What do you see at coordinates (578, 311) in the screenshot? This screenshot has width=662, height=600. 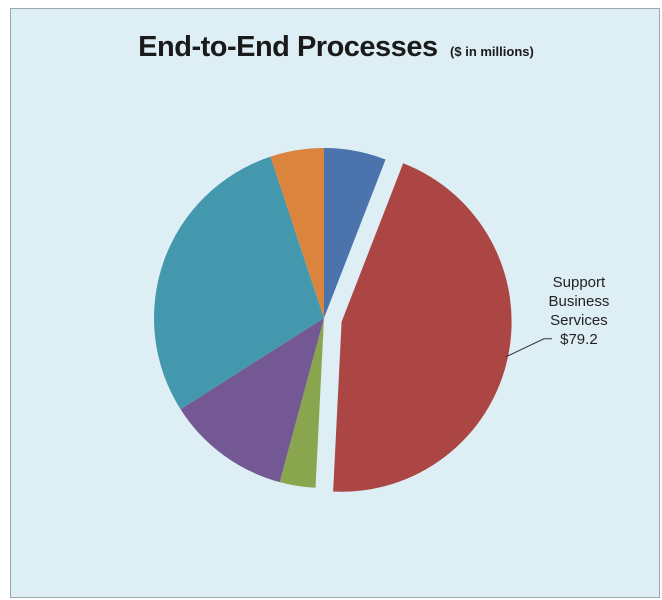 I see `slice-data-label: Support Business Services $79.2` at bounding box center [578, 311].